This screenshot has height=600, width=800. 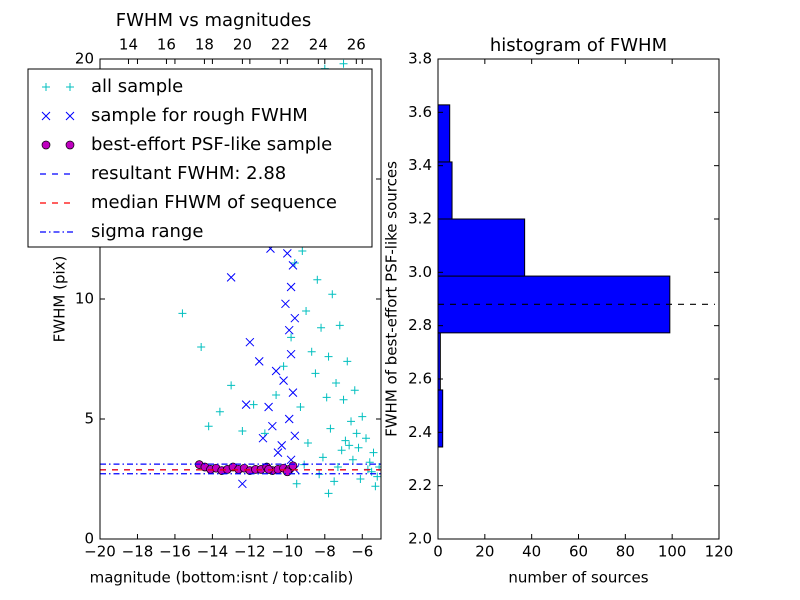 What do you see at coordinates (89, 419) in the screenshot?
I see `y-tick-label: 5` at bounding box center [89, 419].